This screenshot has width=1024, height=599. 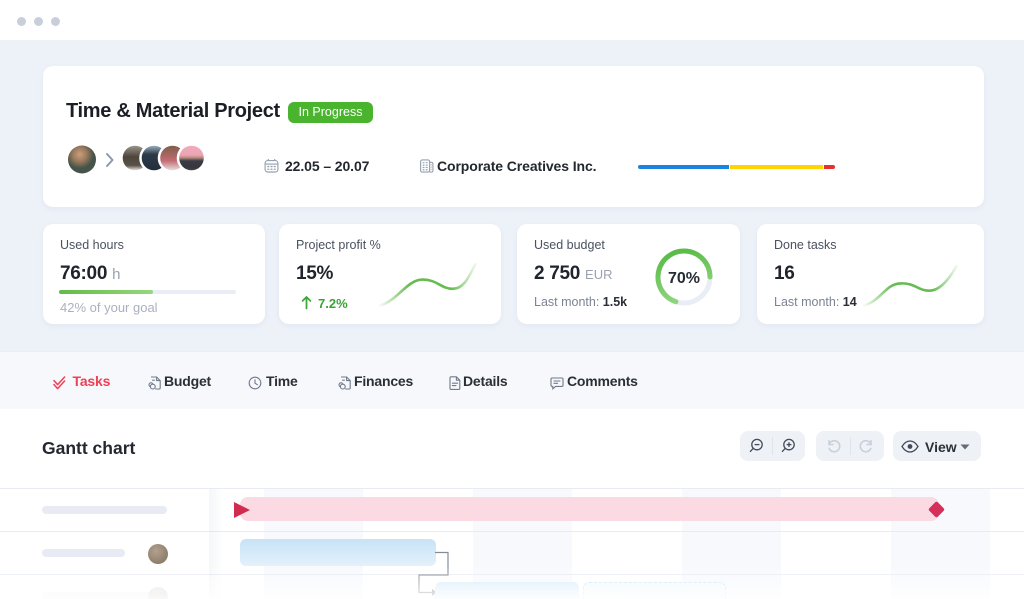 I want to click on svg-text: 70%, so click(x=684, y=278).